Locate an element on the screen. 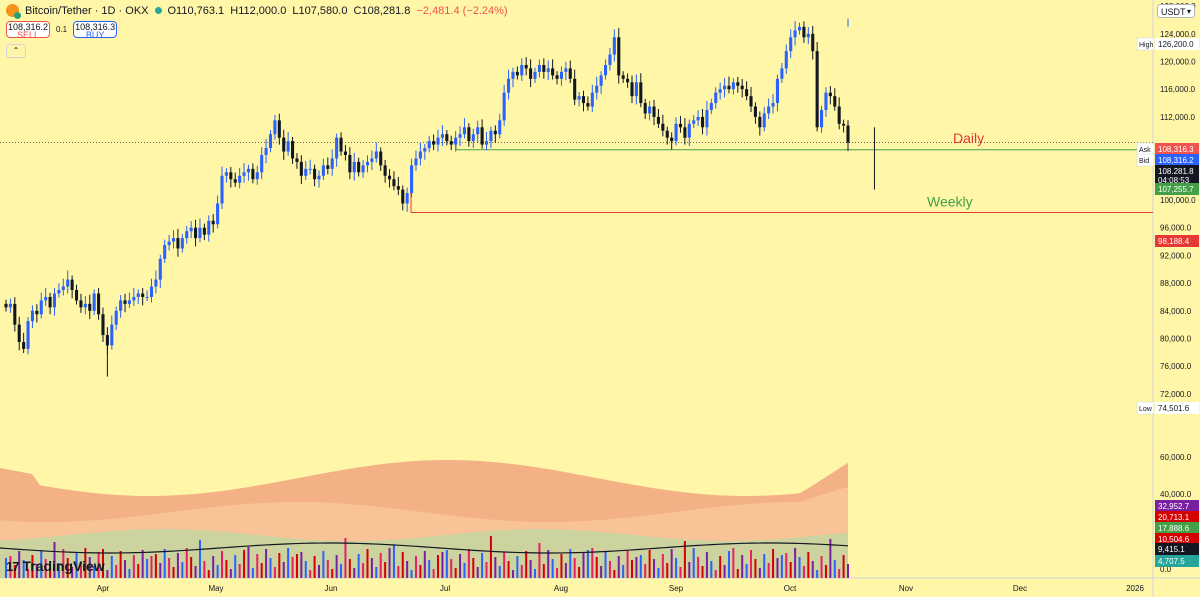 The height and width of the screenshot is (597, 1200). bid-badge: 108,316.2 is located at coordinates (1177, 160).